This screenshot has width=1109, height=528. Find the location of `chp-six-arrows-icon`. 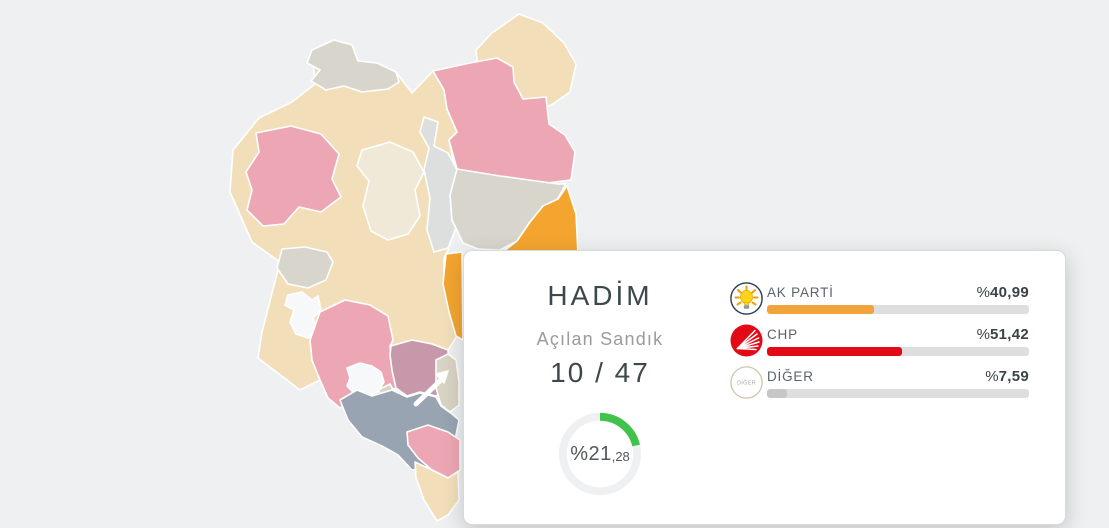

chp-six-arrows-icon is located at coordinates (746, 340).